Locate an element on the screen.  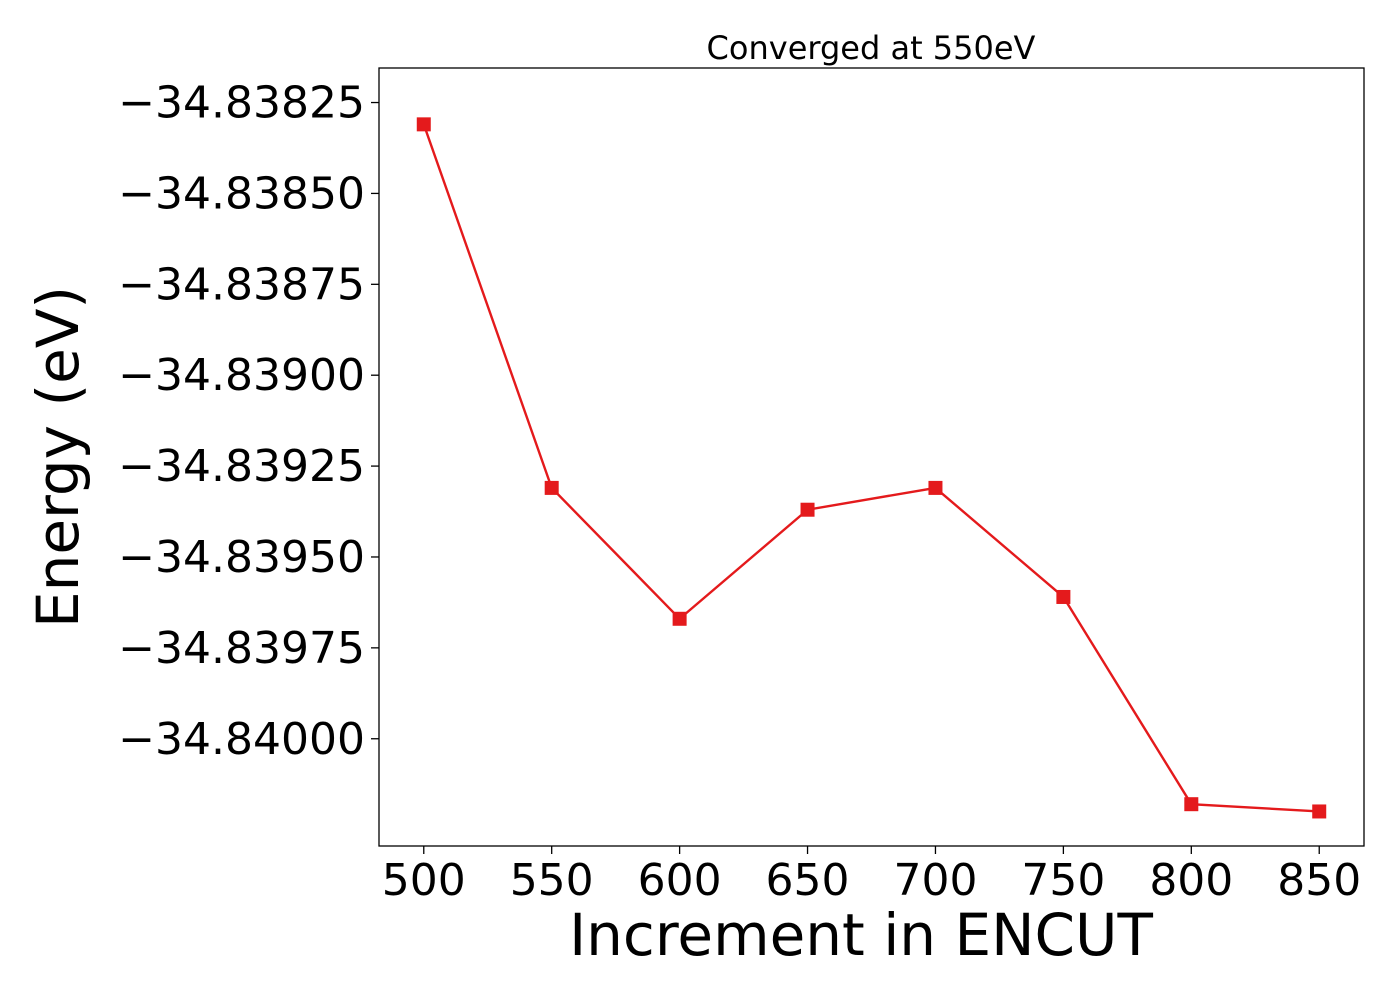
x-tick-label-5: 750 is located at coordinates (1063, 880).